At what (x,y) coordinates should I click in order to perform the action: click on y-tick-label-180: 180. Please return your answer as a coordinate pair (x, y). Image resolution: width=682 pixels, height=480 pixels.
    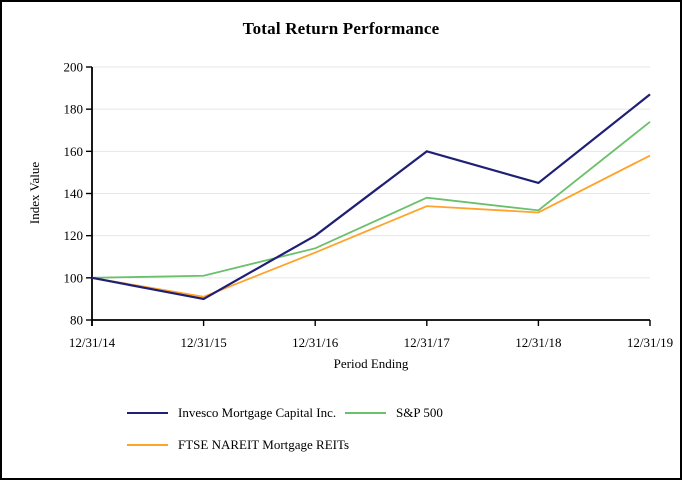
    Looking at the image, I should click on (74, 109).